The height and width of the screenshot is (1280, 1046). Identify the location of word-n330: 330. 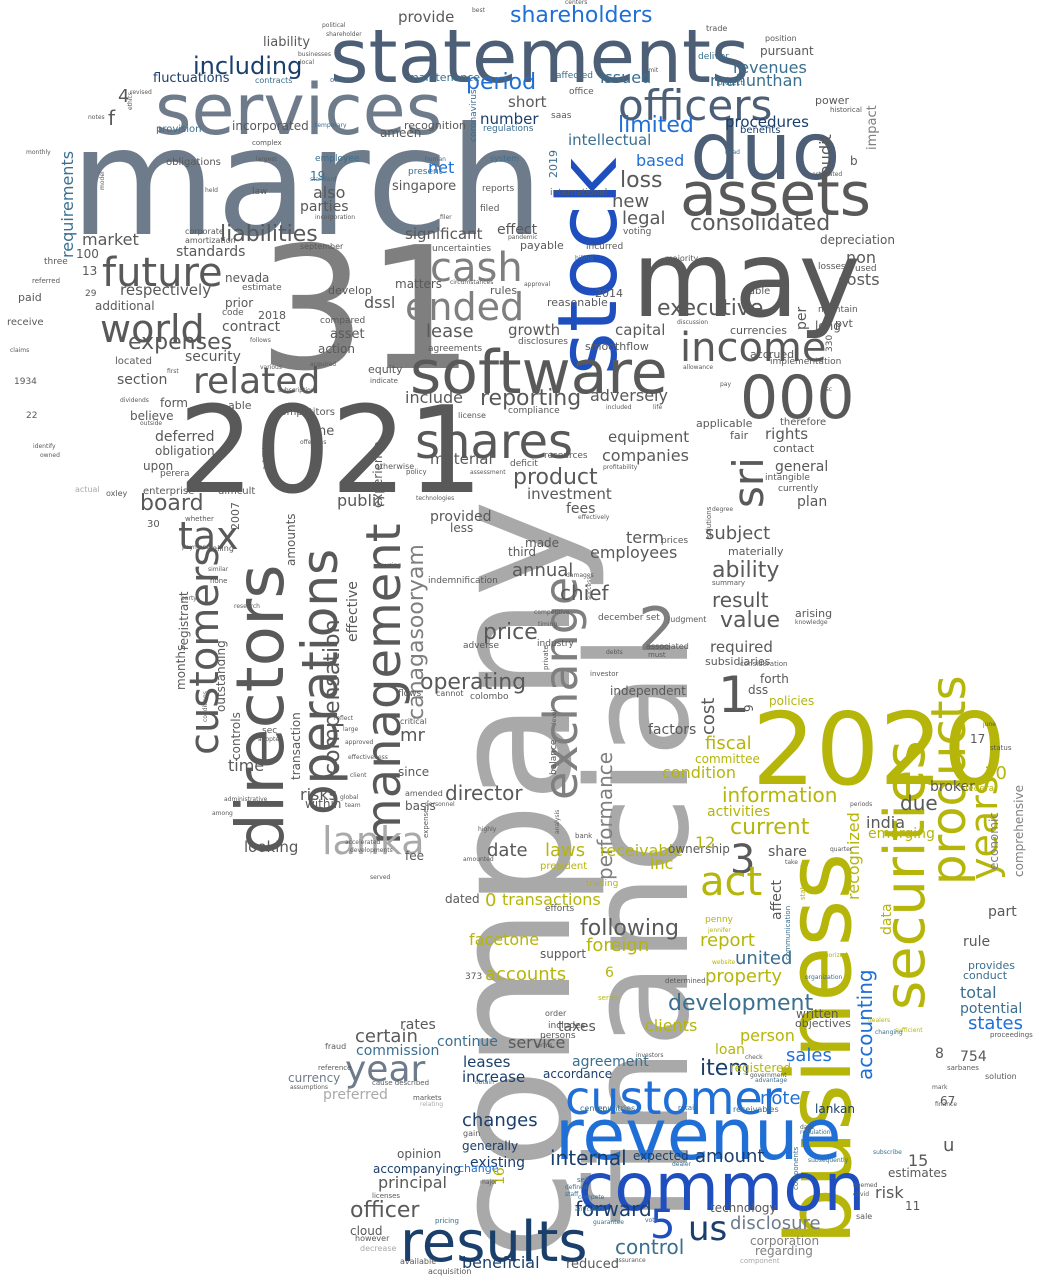
(830, 343).